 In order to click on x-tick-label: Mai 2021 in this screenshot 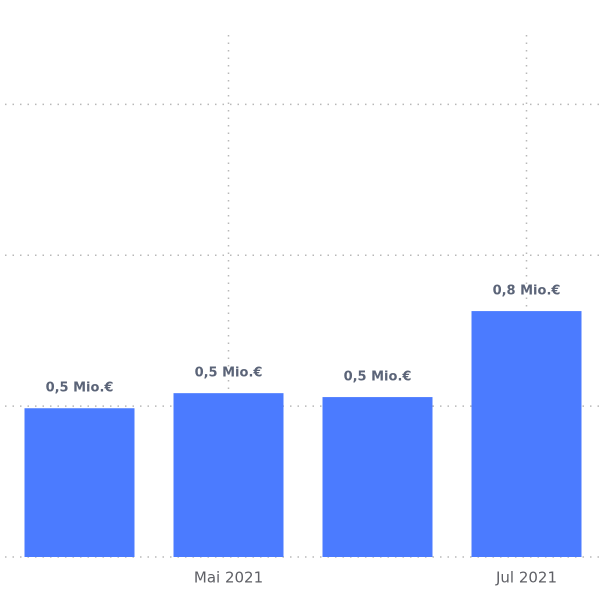, I will do `click(228, 578)`.